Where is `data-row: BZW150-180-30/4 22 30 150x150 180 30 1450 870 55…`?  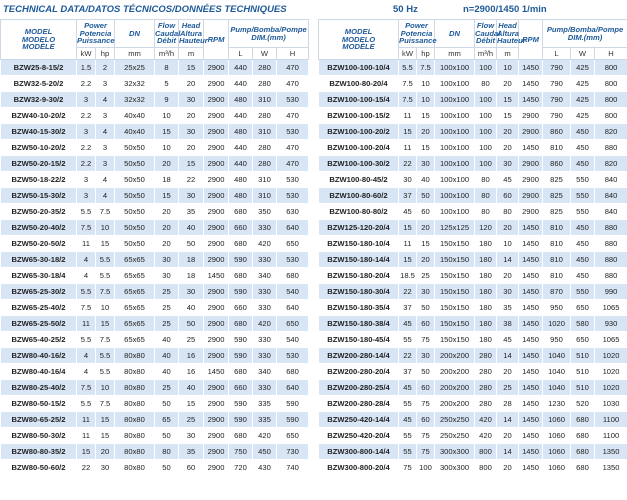 data-row: BZW150-180-30/4 22 30 150x150 180 30 1450 870 55… is located at coordinates (472, 291).